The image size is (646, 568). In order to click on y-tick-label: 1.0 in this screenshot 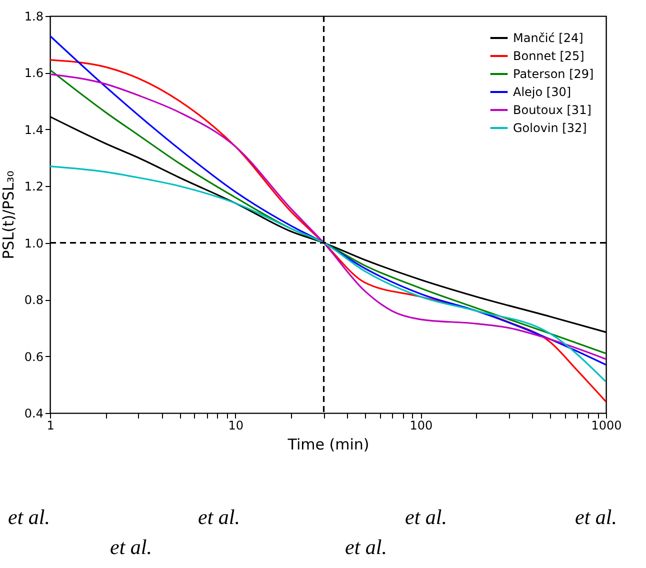, I will do `click(34, 243)`.